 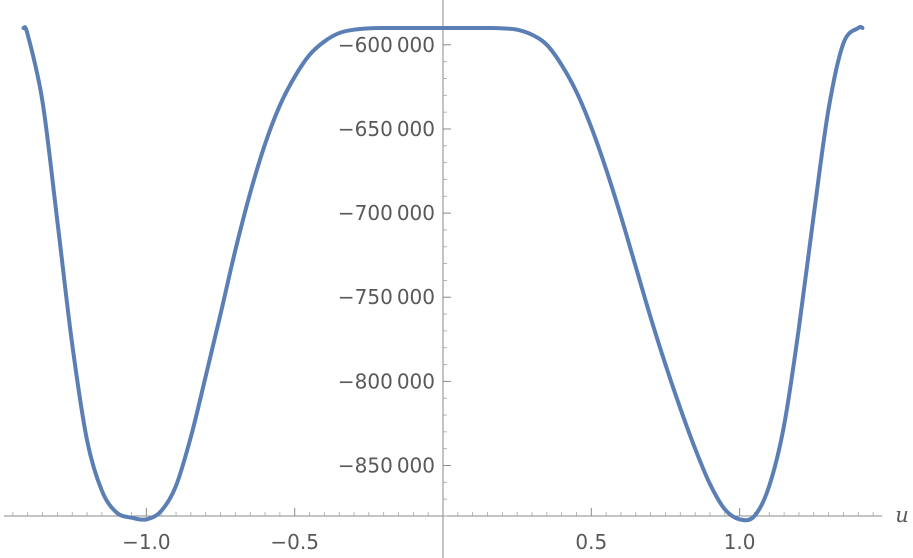 What do you see at coordinates (740, 542) in the screenshot?
I see `x-tick-label: 1.0` at bounding box center [740, 542].